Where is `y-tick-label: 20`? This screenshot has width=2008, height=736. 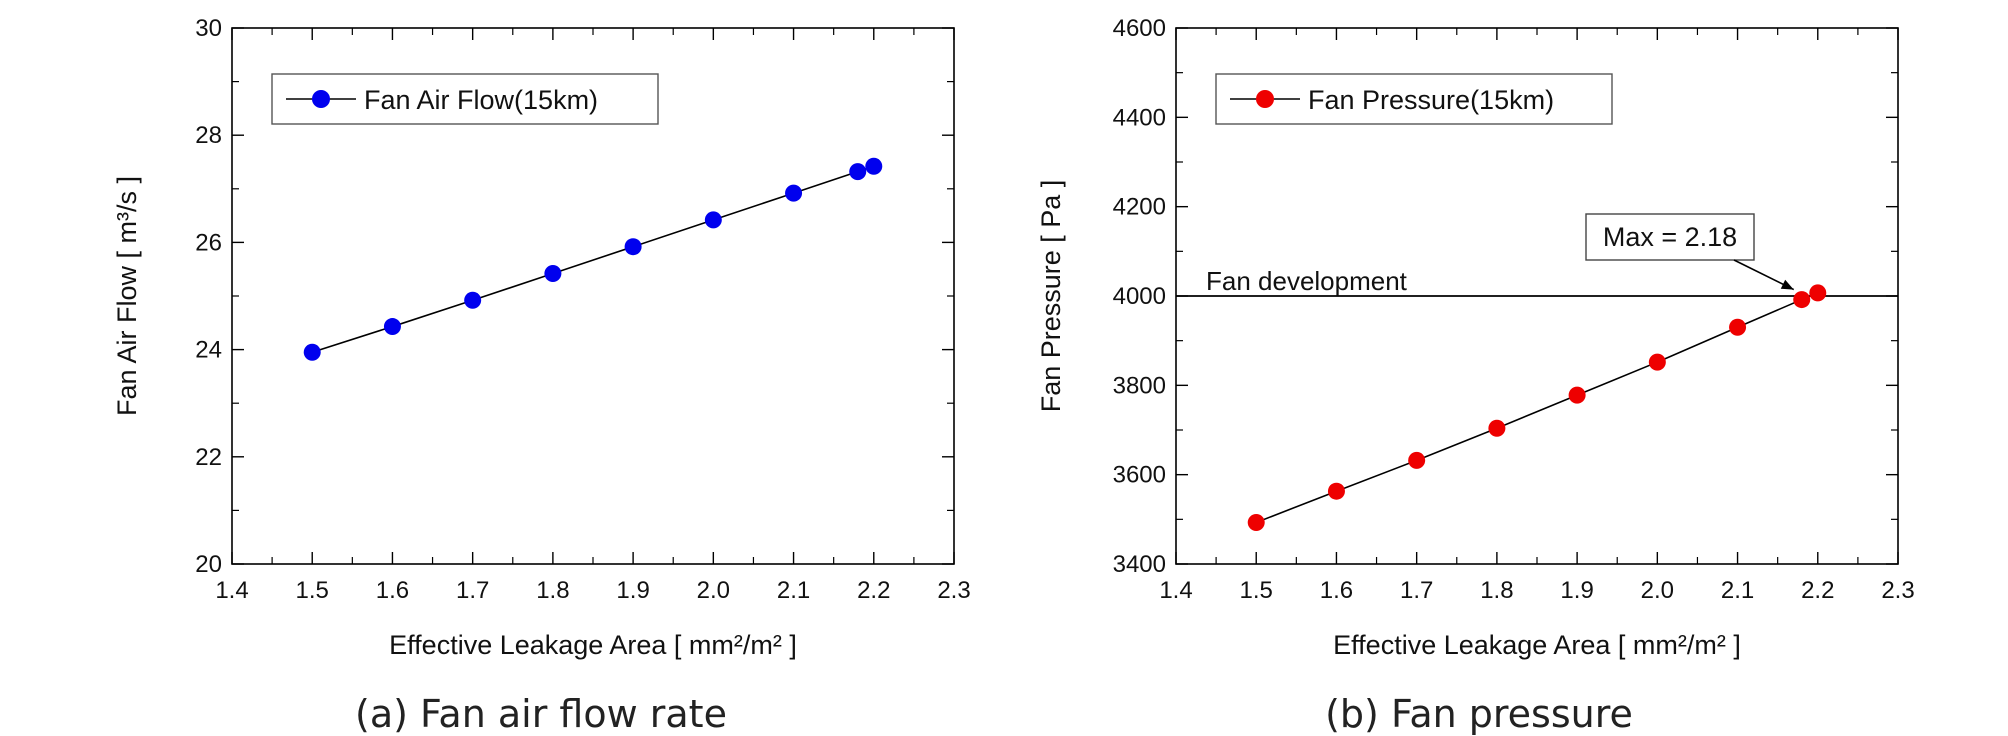
y-tick-label: 20 is located at coordinates (208, 564).